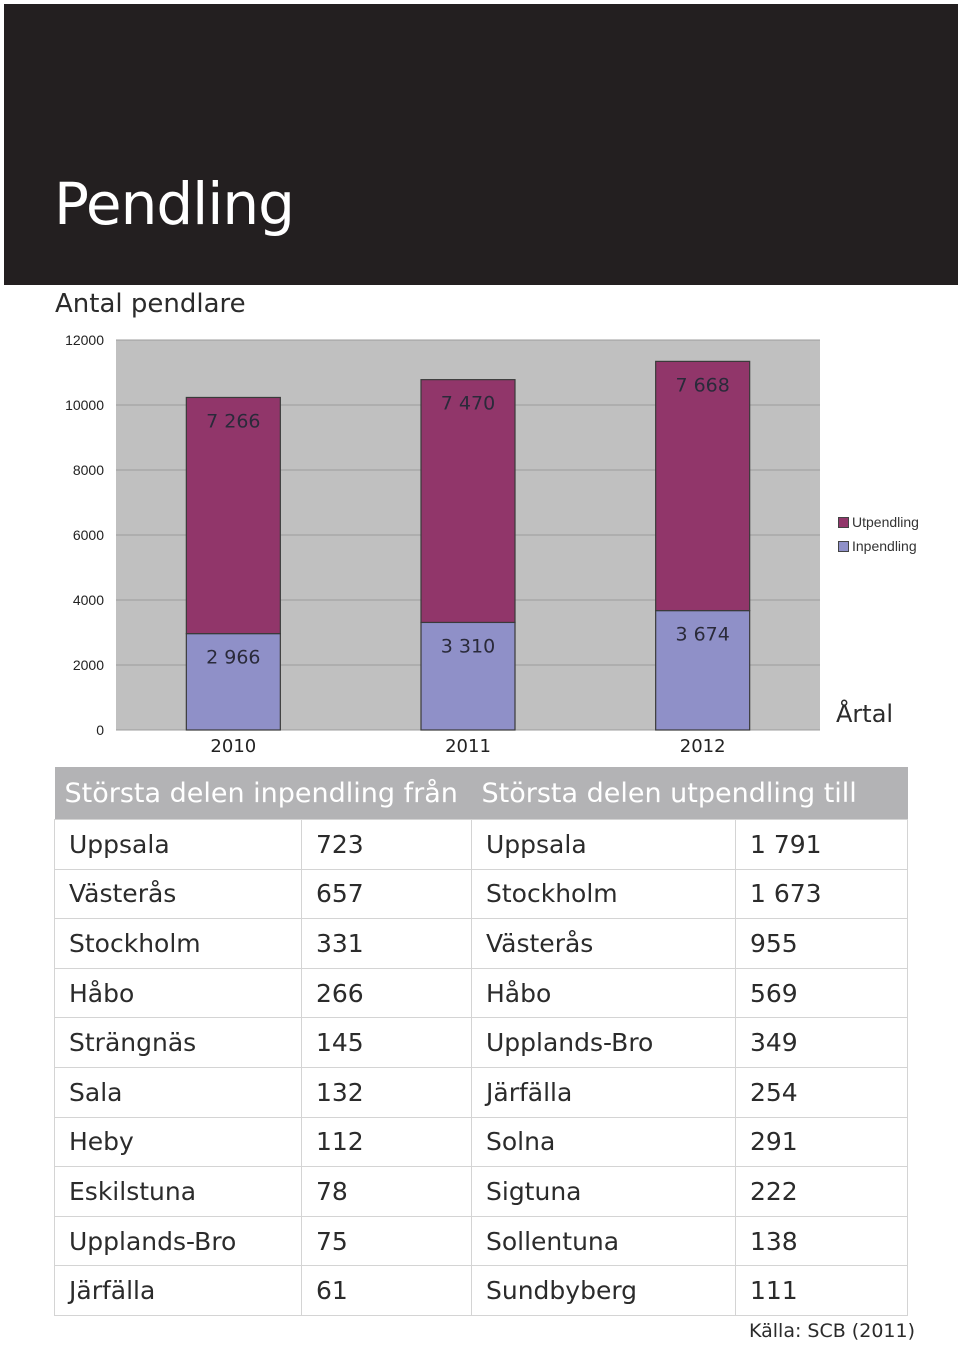  Describe the element at coordinates (603, 1191) in the screenshot. I see `cell-utpendling-place: Sigtuna` at that location.